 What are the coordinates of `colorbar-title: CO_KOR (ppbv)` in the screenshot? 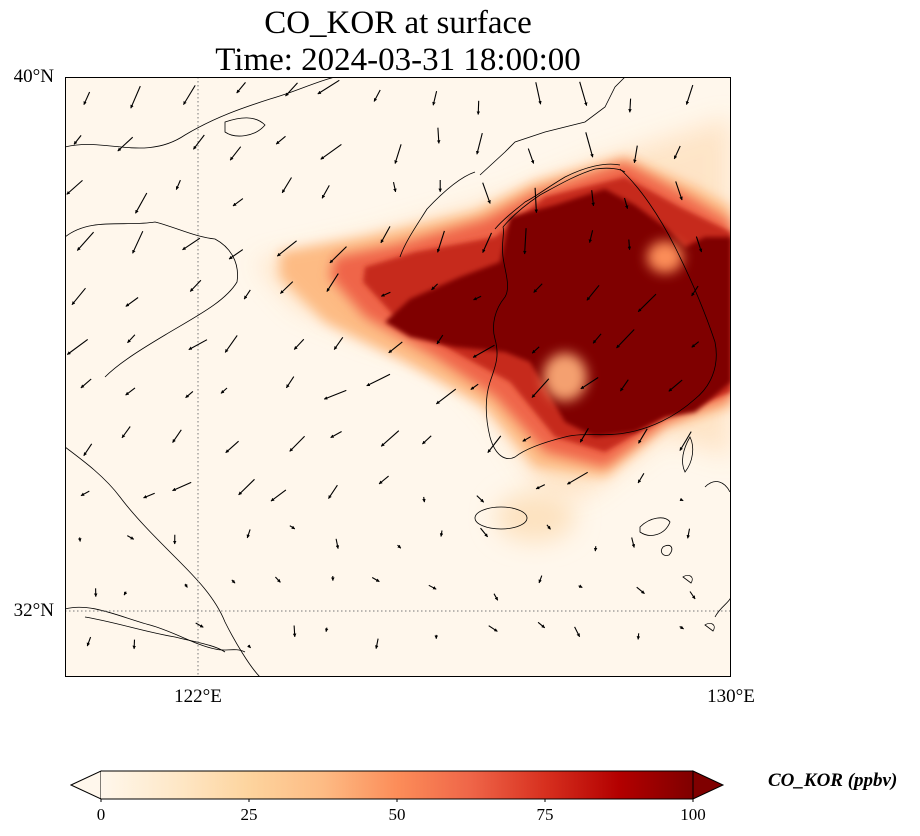 It's located at (833, 780).